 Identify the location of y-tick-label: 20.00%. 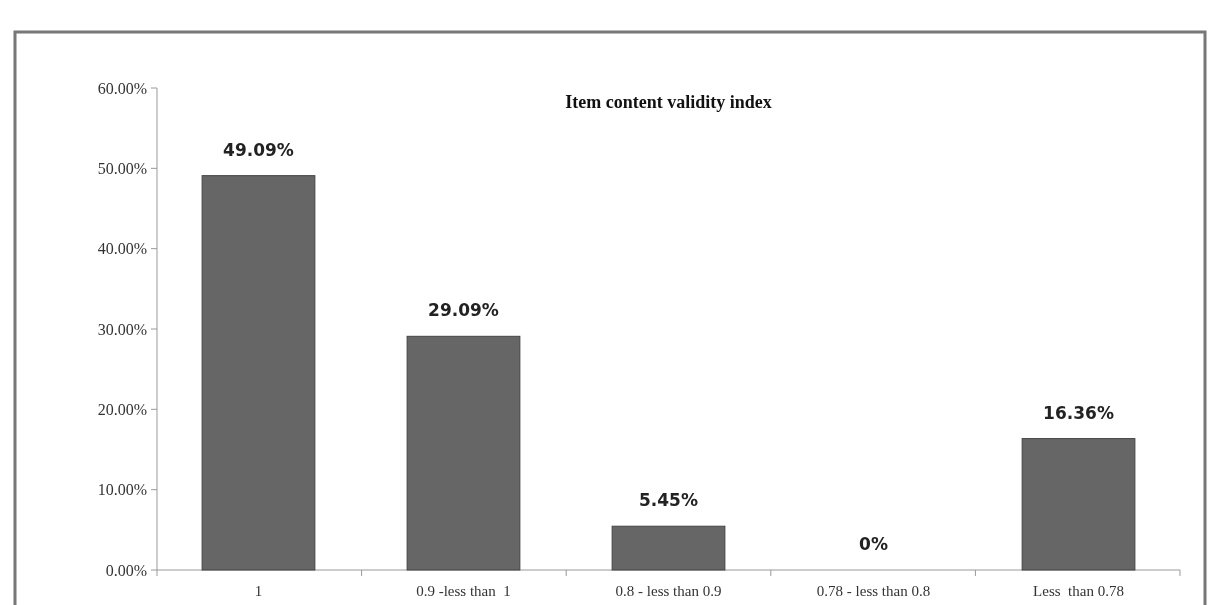
(122, 409).